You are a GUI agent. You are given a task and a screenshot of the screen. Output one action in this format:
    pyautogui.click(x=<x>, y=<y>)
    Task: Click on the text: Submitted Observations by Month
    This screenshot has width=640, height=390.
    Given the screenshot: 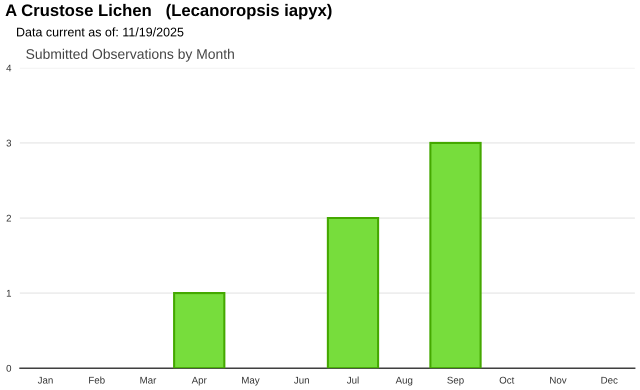 What is the action you would take?
    pyautogui.click(x=130, y=55)
    